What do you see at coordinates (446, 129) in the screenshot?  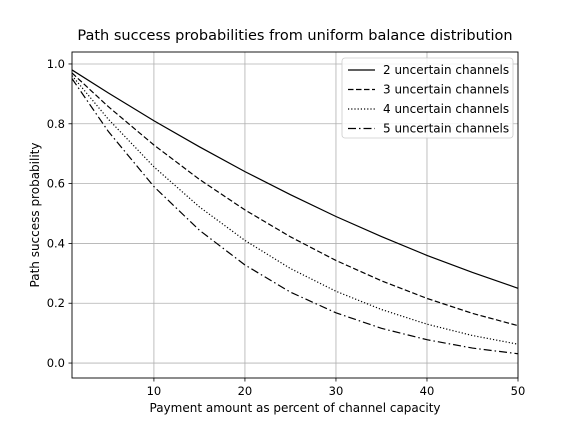 I see `legend-label: 5 uncertain channels` at bounding box center [446, 129].